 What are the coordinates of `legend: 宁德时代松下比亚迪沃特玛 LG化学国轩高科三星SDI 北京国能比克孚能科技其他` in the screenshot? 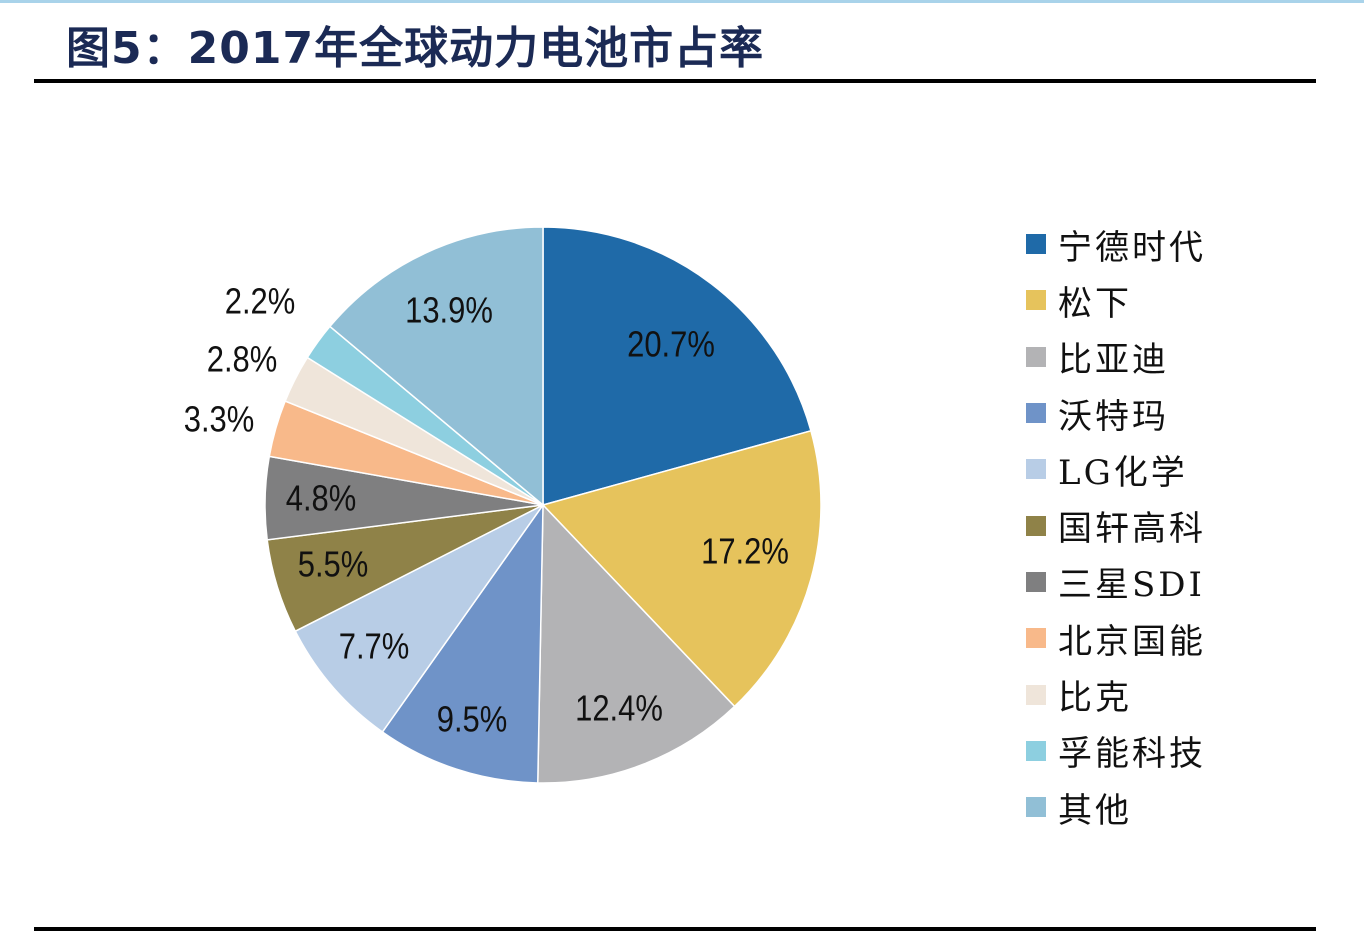 It's located at (1116, 525).